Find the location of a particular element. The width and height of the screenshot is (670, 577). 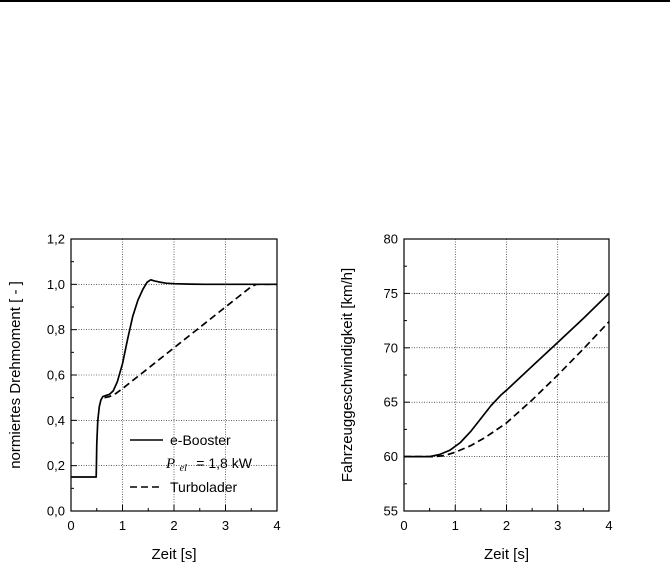

ticks-torque is located at coordinates (174, 375).